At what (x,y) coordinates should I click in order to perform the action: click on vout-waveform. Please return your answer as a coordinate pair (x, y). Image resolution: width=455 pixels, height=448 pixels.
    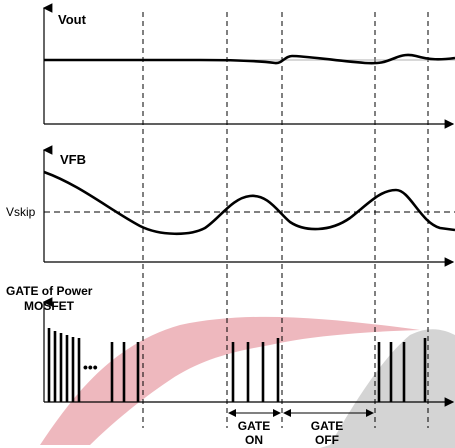
    Looking at the image, I should click on (249, 59).